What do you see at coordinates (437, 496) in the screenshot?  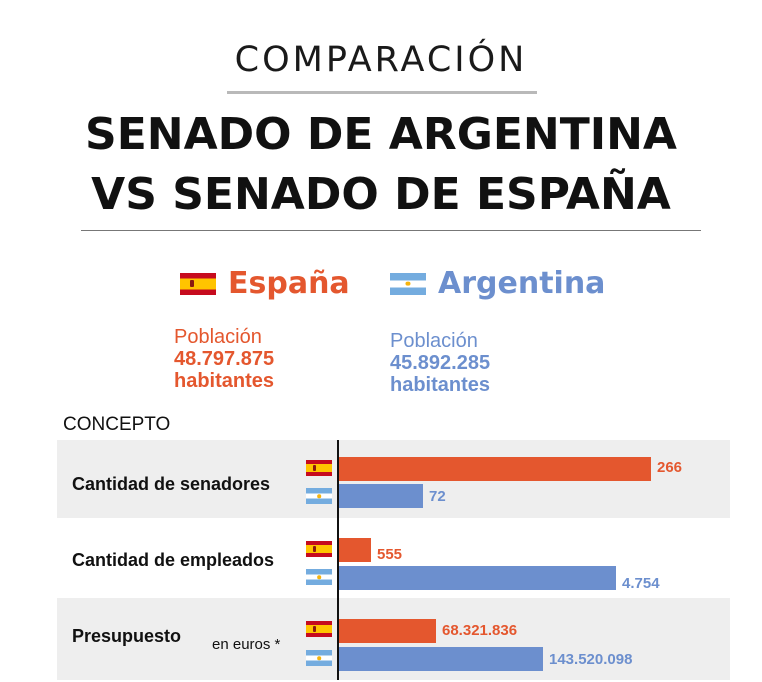 I see `bar-label-argentina-senadores: 72` at bounding box center [437, 496].